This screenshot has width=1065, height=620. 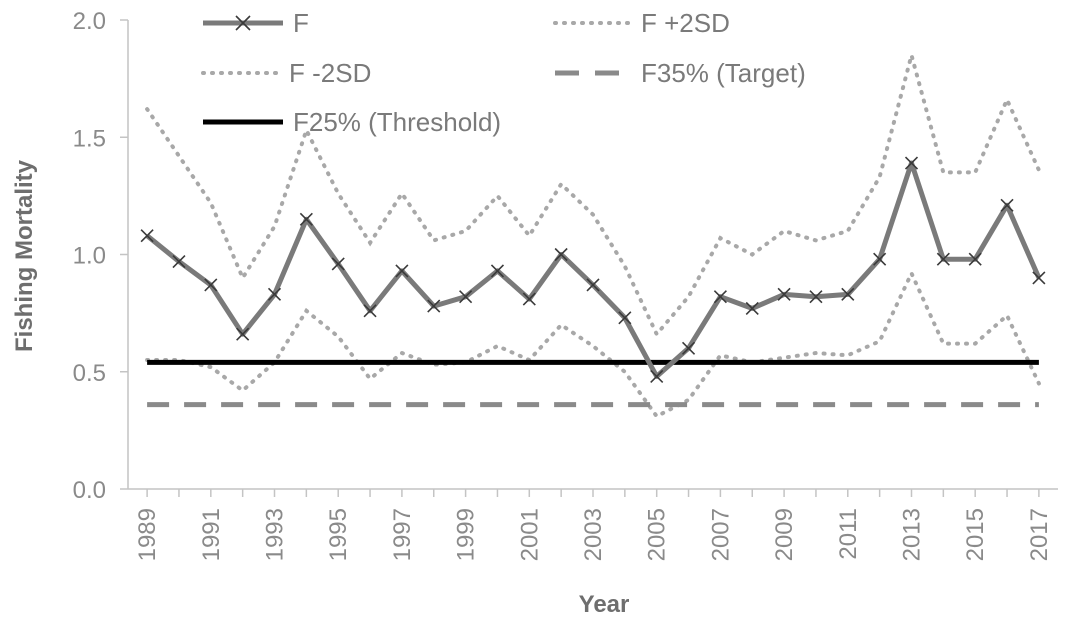 What do you see at coordinates (147, 534) in the screenshot?
I see `x-tick-label: 1989` at bounding box center [147, 534].